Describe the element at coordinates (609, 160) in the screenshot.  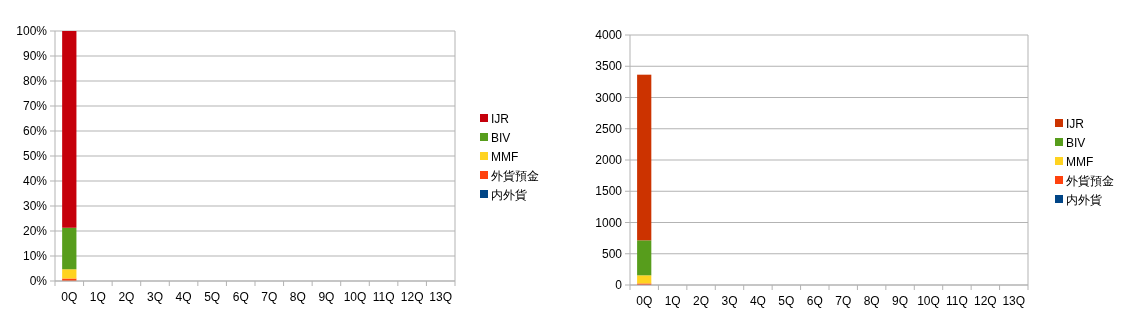
I see `y-tick-label: 2000` at that location.